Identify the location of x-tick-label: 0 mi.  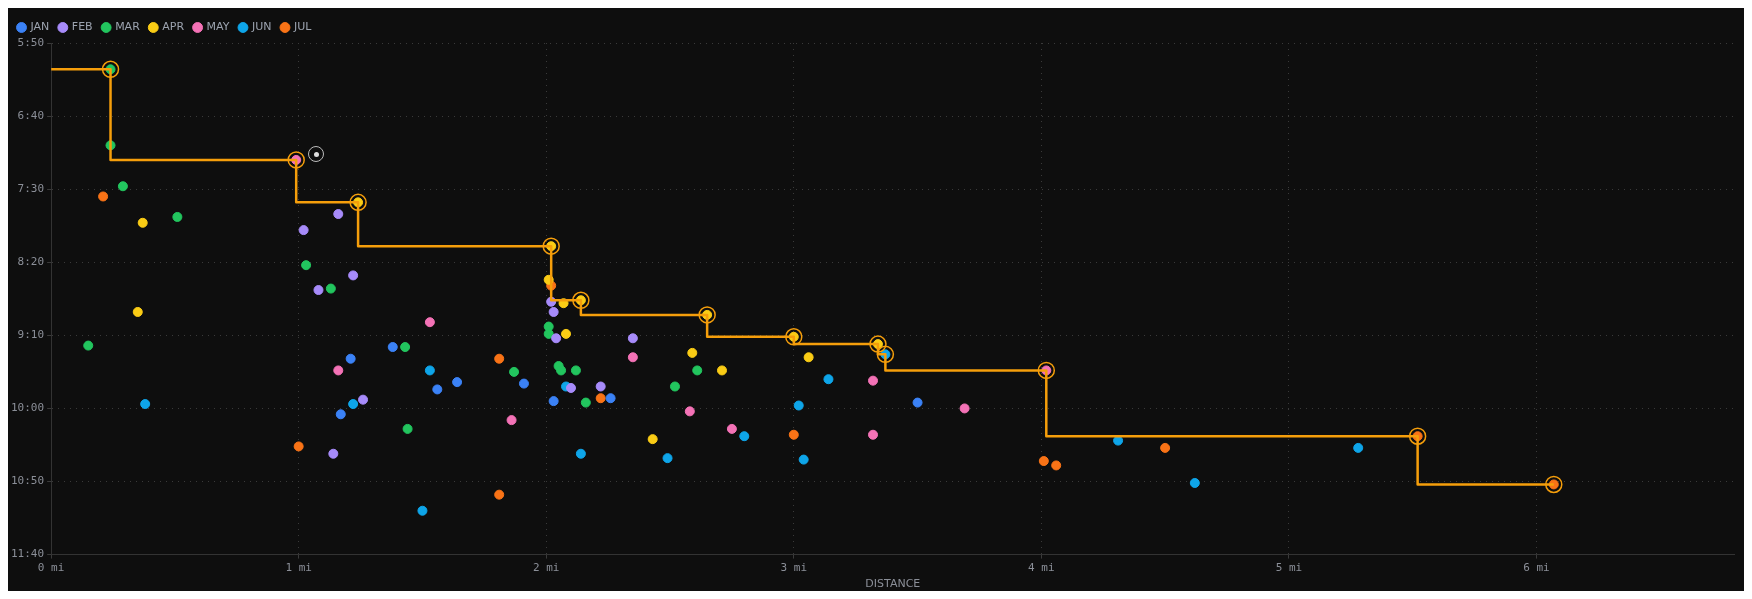
(51, 568).